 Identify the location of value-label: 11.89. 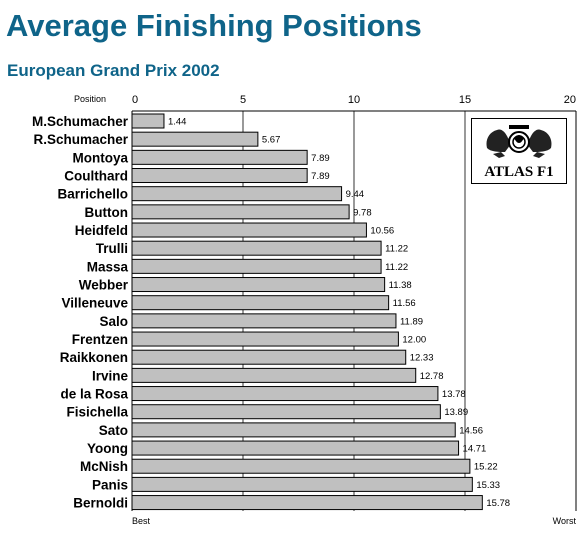
(411, 321).